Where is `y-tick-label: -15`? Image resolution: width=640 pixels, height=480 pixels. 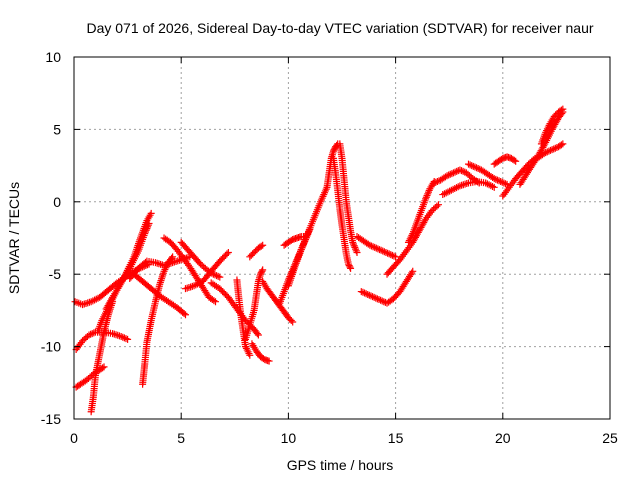
y-tick-label: -15 is located at coordinates (51, 419).